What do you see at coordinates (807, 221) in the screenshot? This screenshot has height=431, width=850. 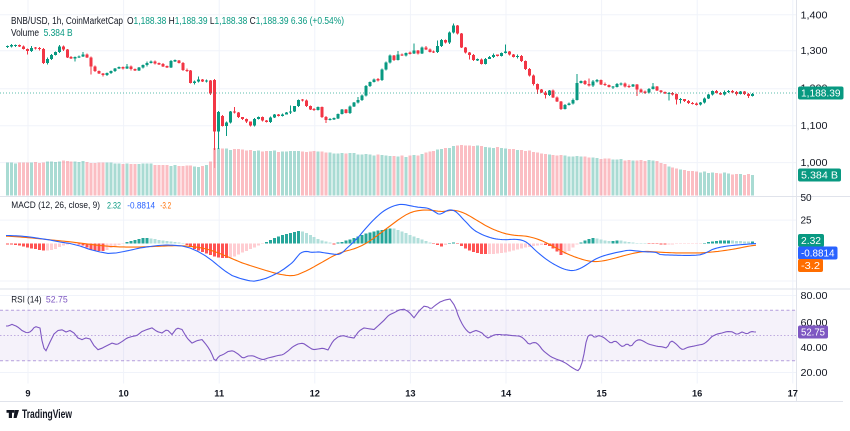 I see `svg-text: 25` at bounding box center [807, 221].